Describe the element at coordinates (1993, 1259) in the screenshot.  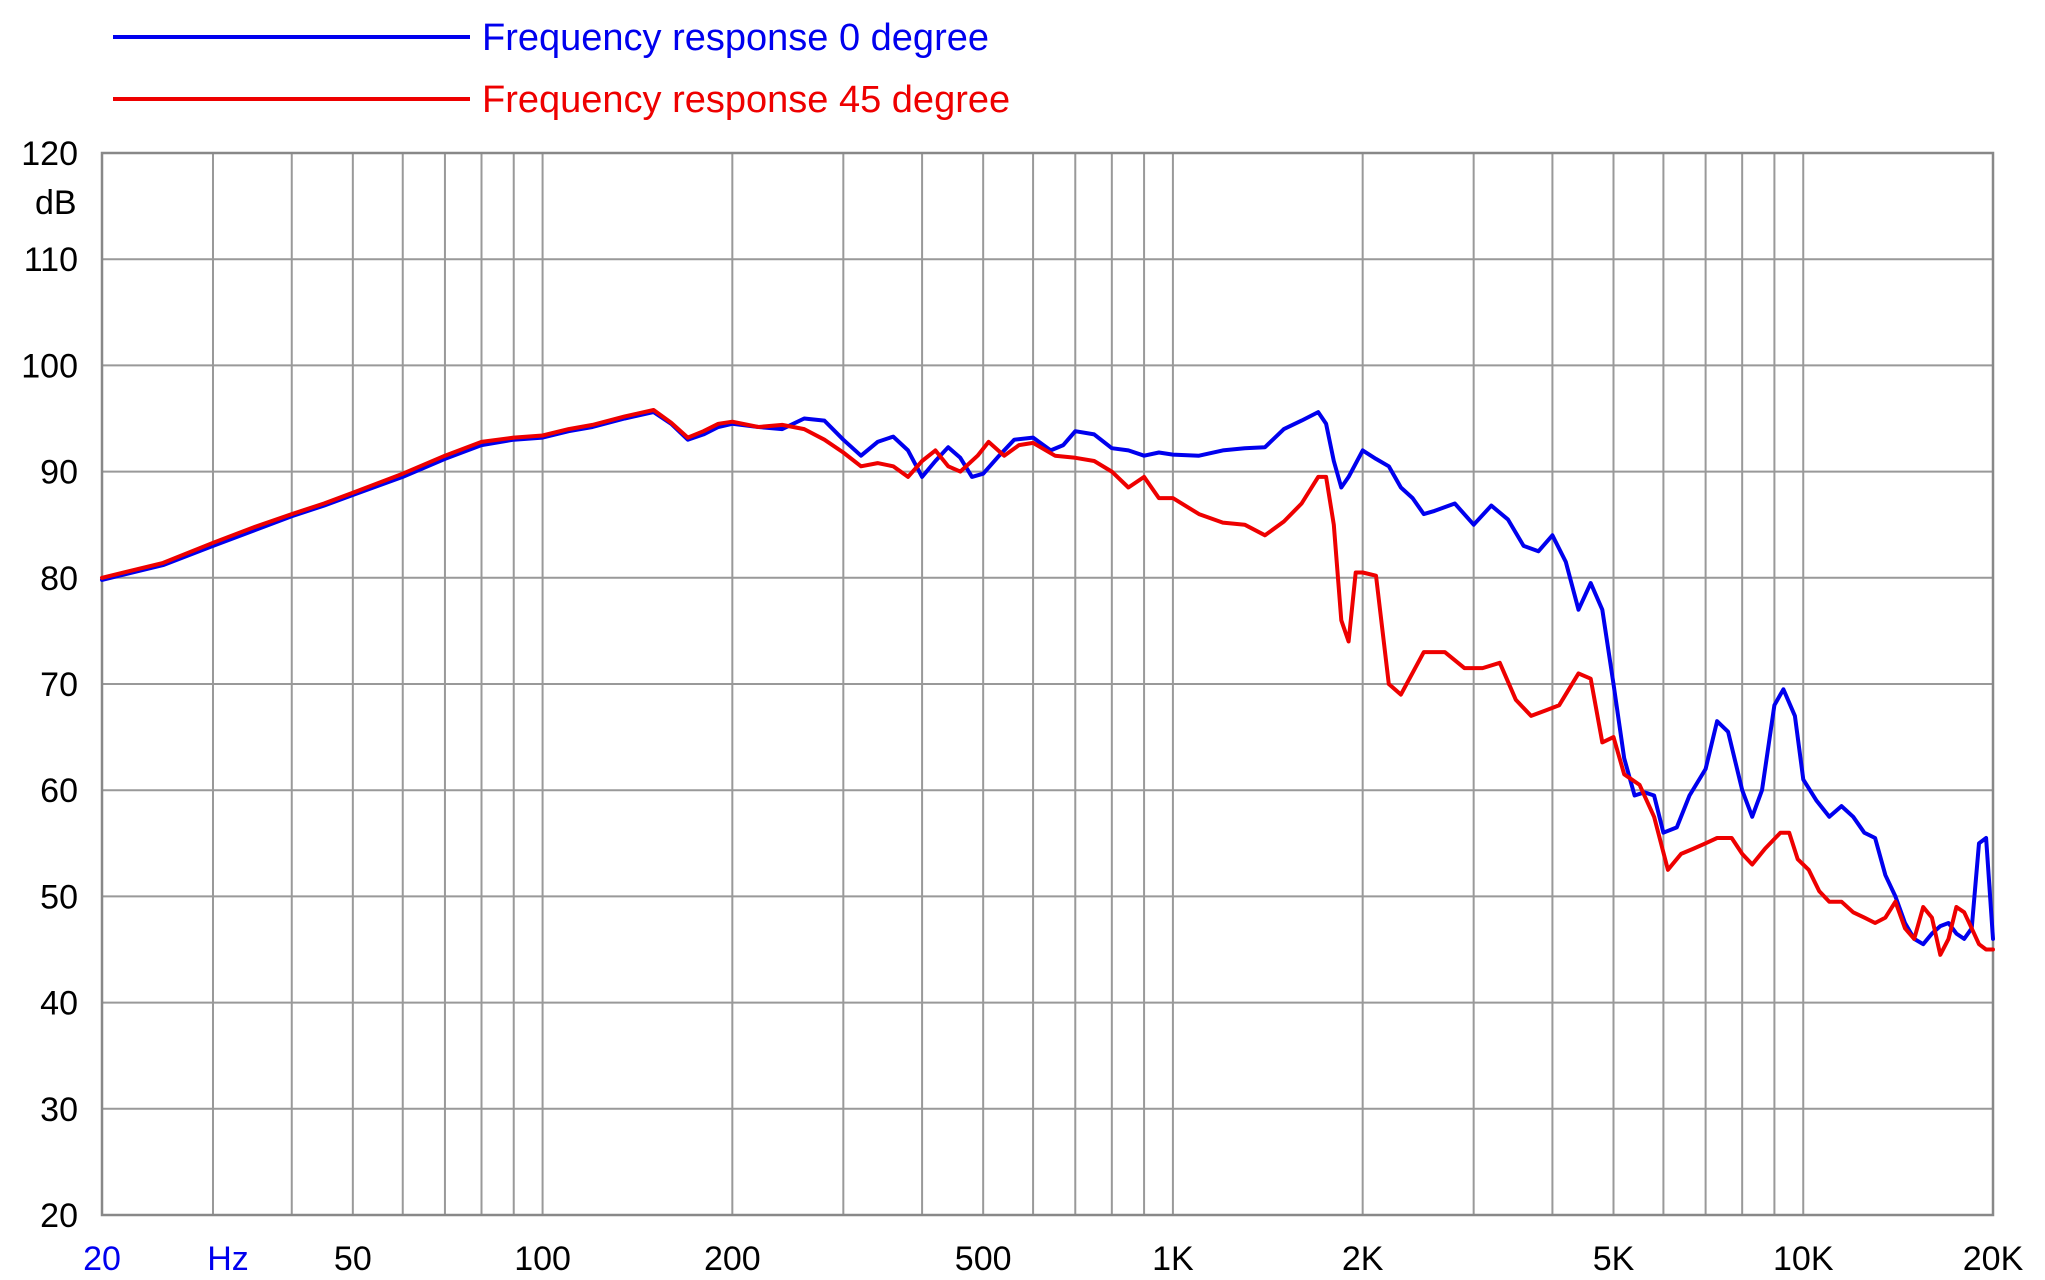
I see `x-tick-label: 20K` at that location.